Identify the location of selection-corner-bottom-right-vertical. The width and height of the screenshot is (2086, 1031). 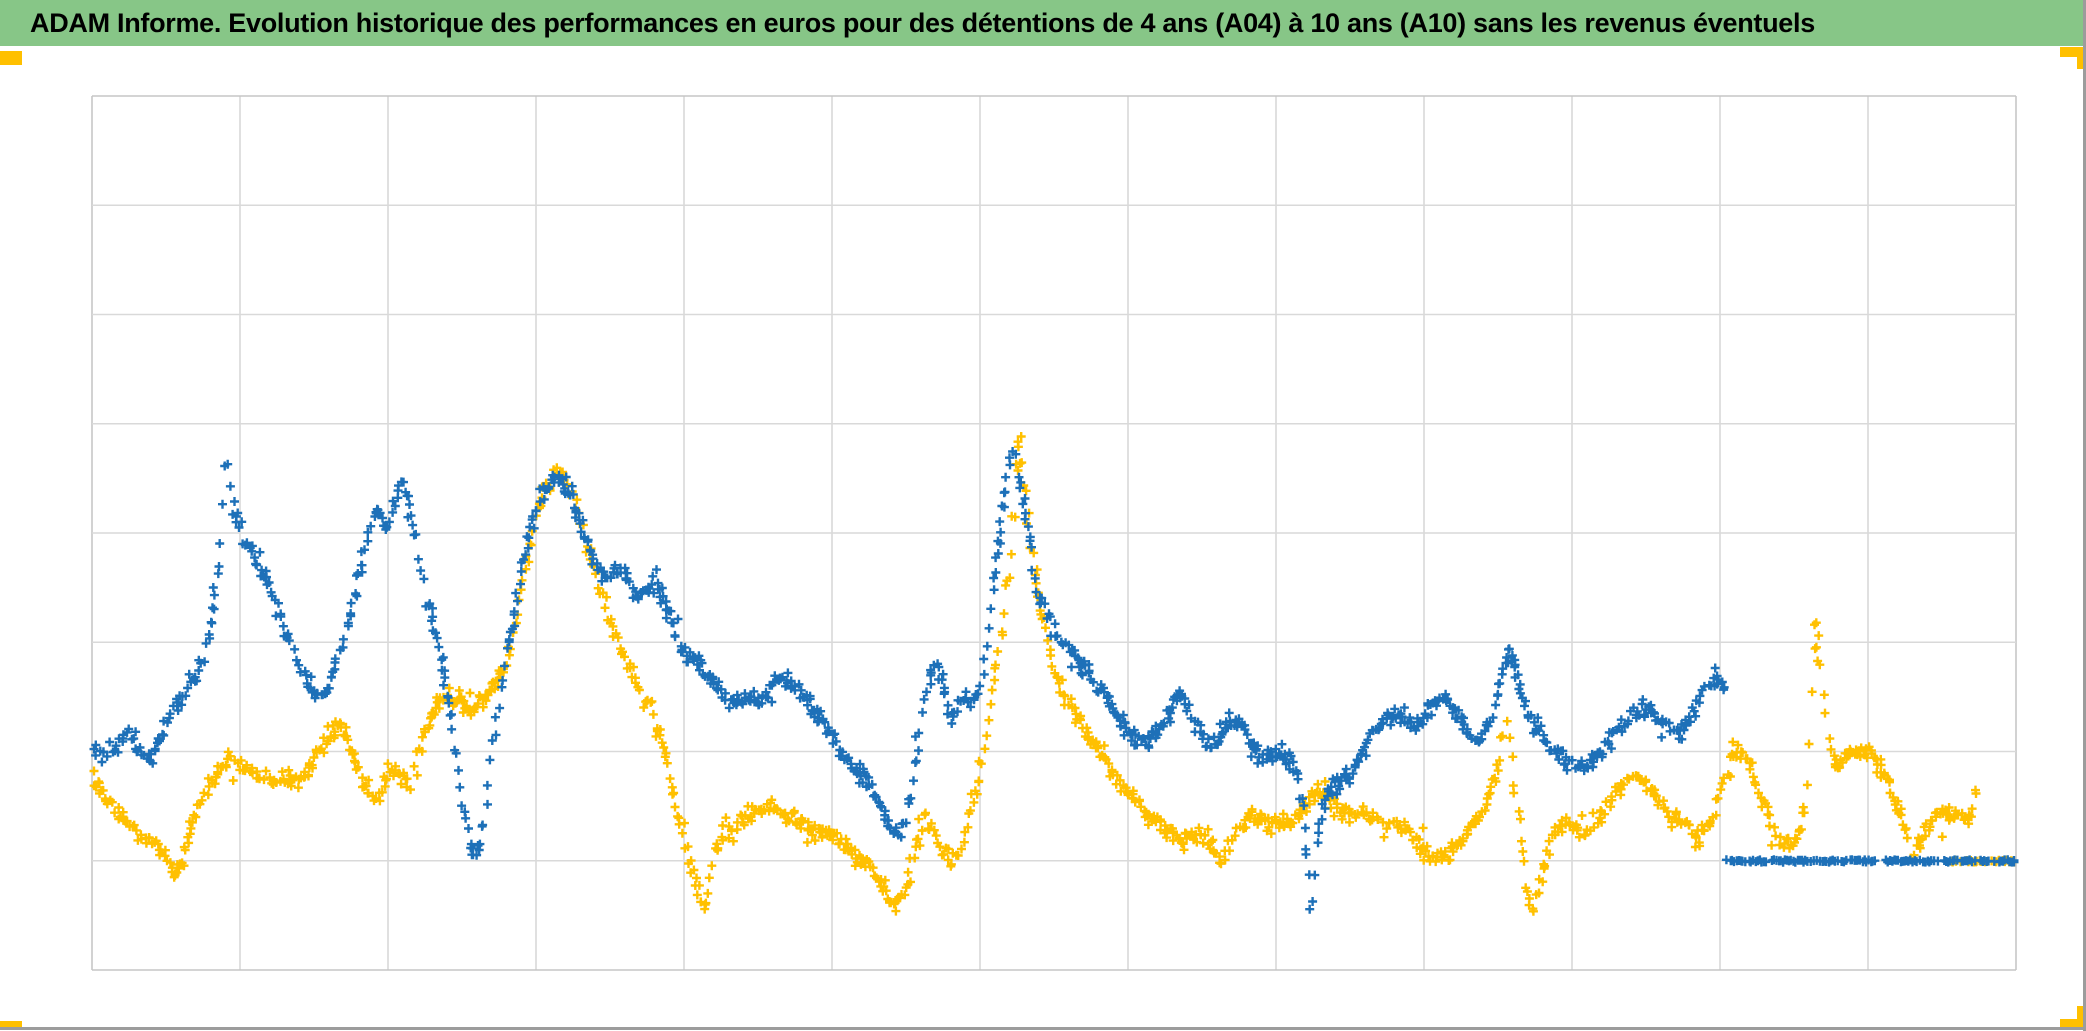
(2081, 1017).